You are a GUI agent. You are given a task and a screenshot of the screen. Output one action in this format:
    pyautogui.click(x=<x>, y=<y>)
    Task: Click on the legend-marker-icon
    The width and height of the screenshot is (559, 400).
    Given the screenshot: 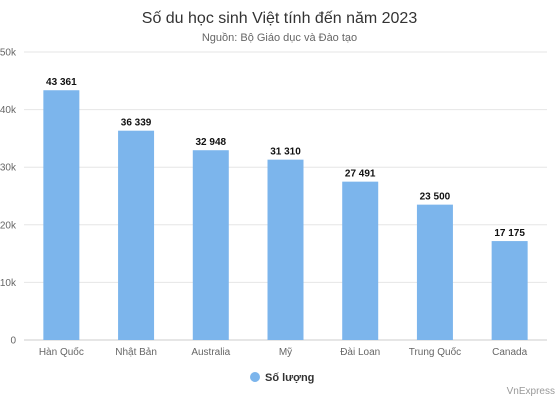 What is the action you would take?
    pyautogui.click(x=255, y=377)
    